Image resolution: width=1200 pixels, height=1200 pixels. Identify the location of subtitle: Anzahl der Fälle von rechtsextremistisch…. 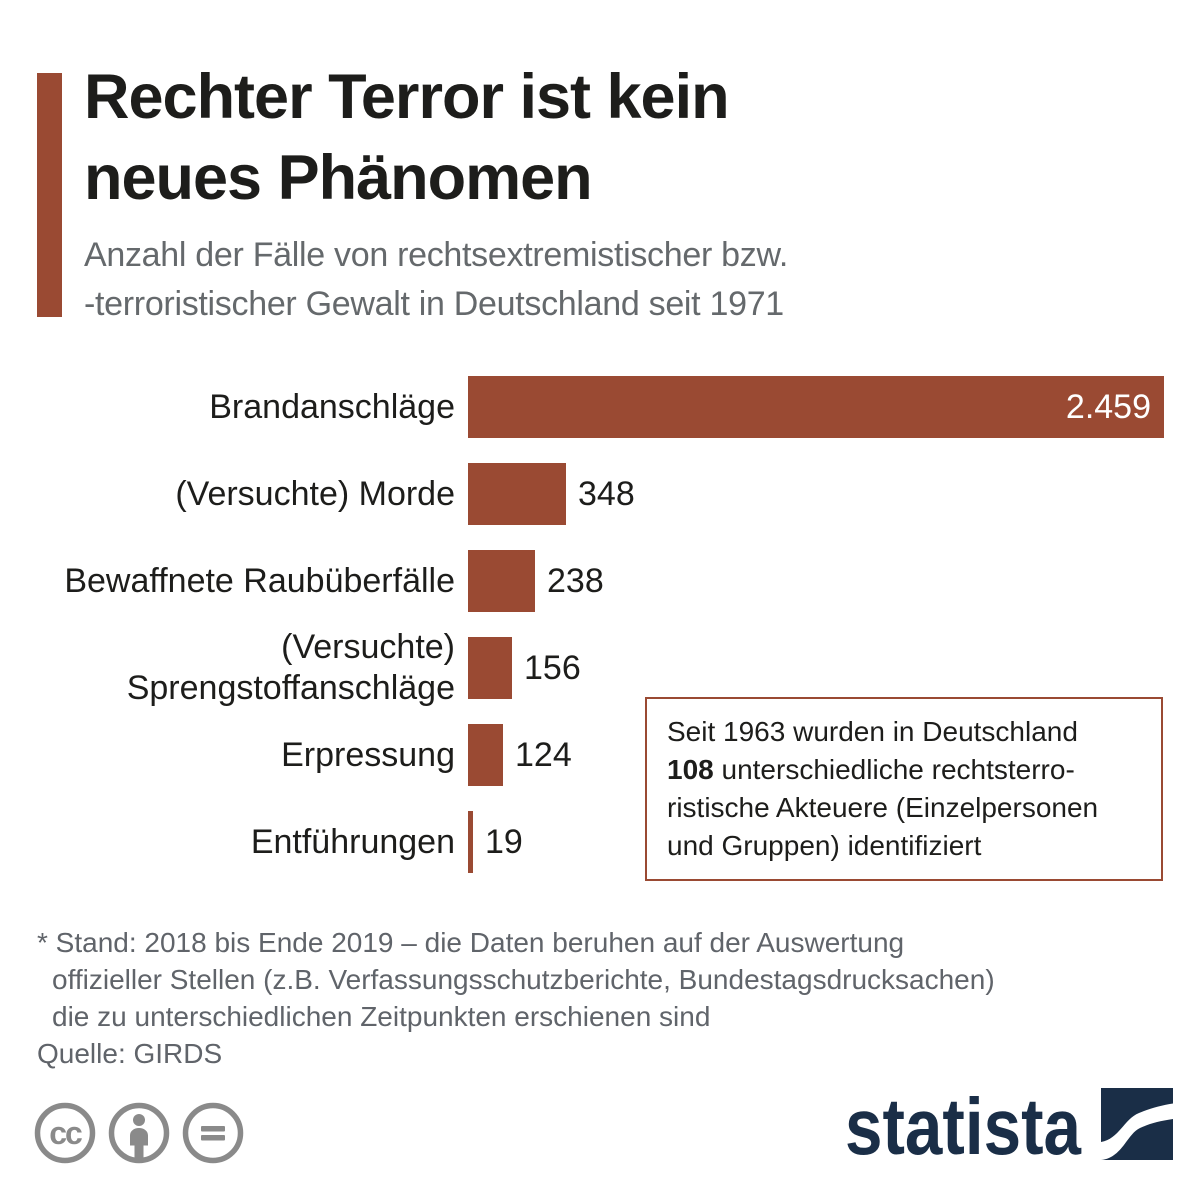
(436, 280).